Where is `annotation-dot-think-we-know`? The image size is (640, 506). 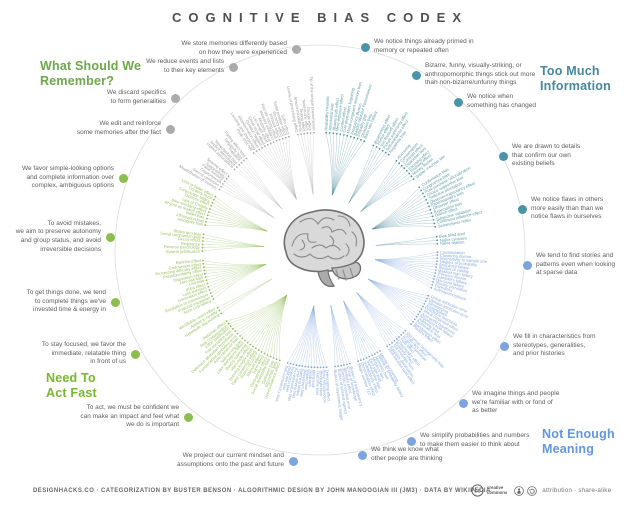 annotation-dot-think-we-know is located at coordinates (362, 455).